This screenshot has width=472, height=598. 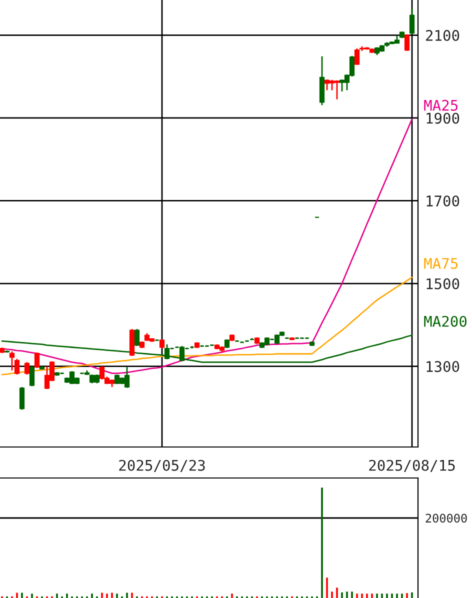 I want to click on series-label: MA75, so click(x=441, y=263).